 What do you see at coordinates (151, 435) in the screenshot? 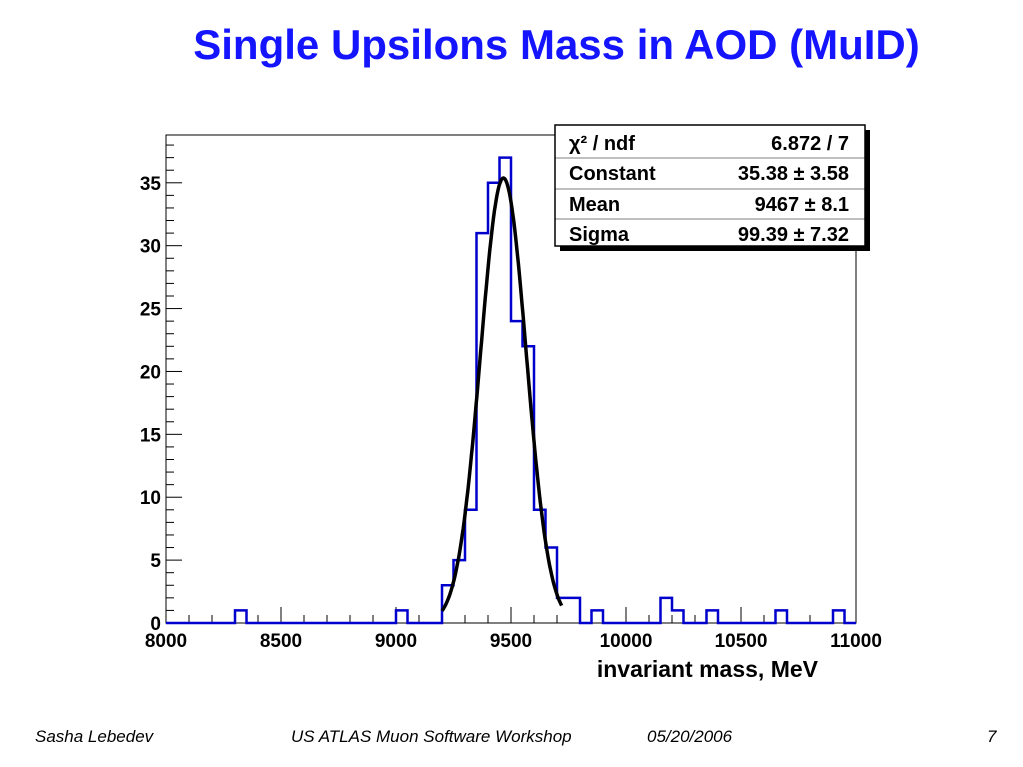
I see `y-tick-label: 15` at bounding box center [151, 435].